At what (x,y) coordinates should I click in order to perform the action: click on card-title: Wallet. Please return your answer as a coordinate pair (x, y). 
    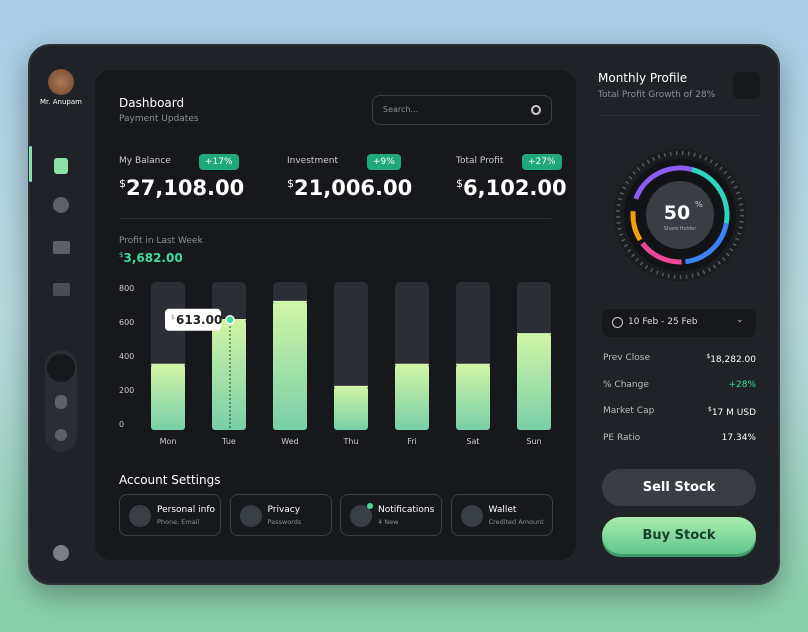
    Looking at the image, I should click on (502, 510).